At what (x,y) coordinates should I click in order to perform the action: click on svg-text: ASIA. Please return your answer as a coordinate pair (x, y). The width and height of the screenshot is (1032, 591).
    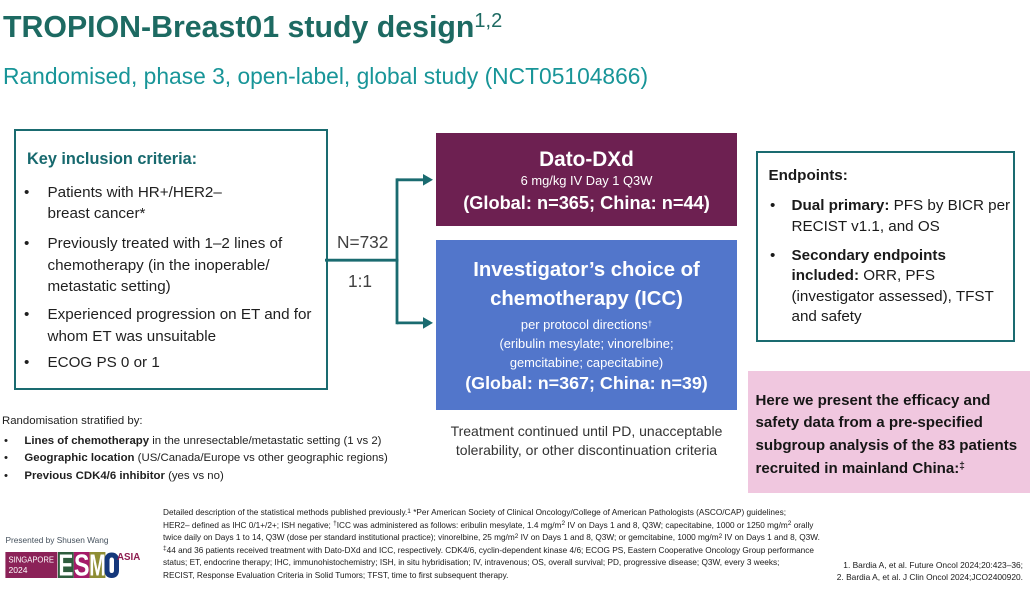
    Looking at the image, I should click on (129, 557).